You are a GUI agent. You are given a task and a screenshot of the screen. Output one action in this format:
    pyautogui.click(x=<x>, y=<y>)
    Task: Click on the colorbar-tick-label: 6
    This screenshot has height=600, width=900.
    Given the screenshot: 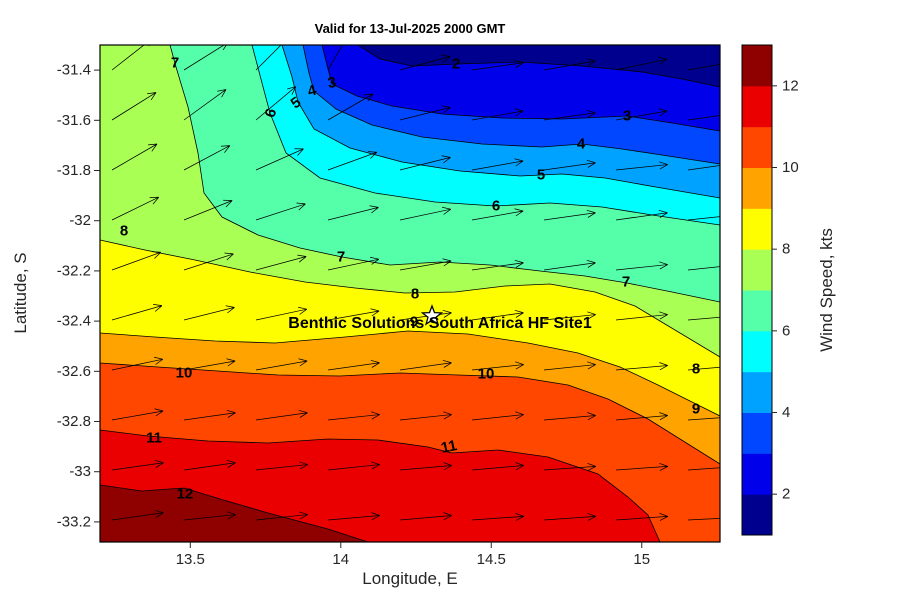 What is the action you would take?
    pyautogui.click(x=786, y=330)
    